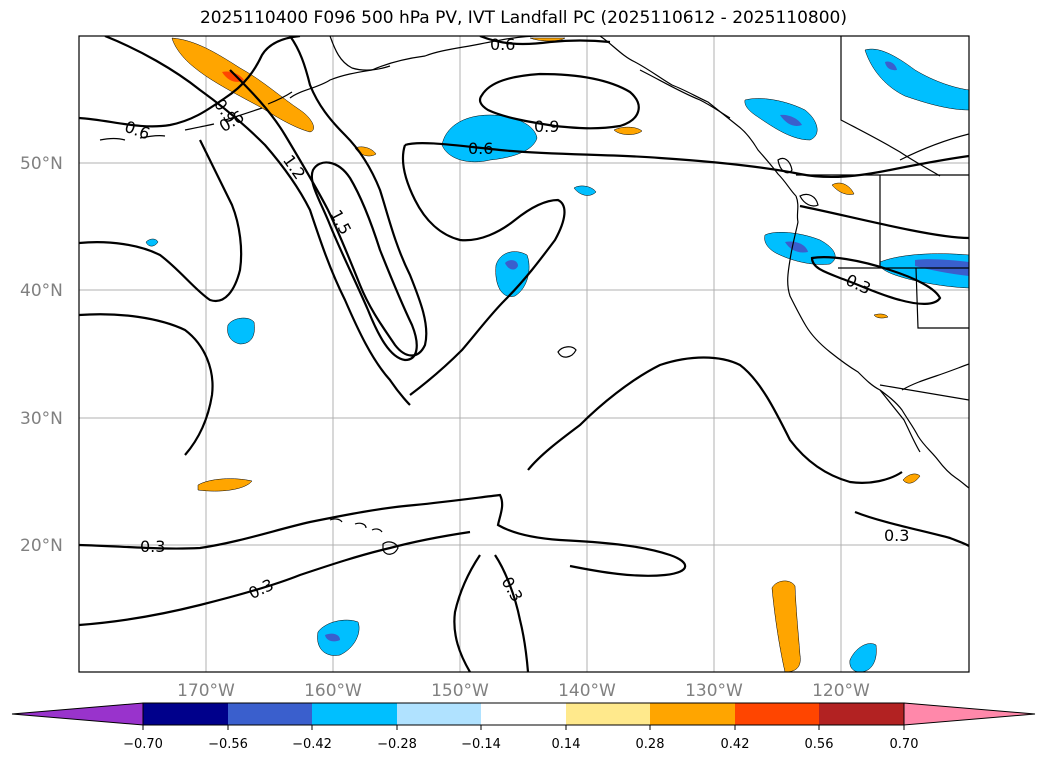 The width and height of the screenshot is (1047, 765). What do you see at coordinates (876, 280) in the screenshot?
I see `pv-contour-03-ca` at bounding box center [876, 280].